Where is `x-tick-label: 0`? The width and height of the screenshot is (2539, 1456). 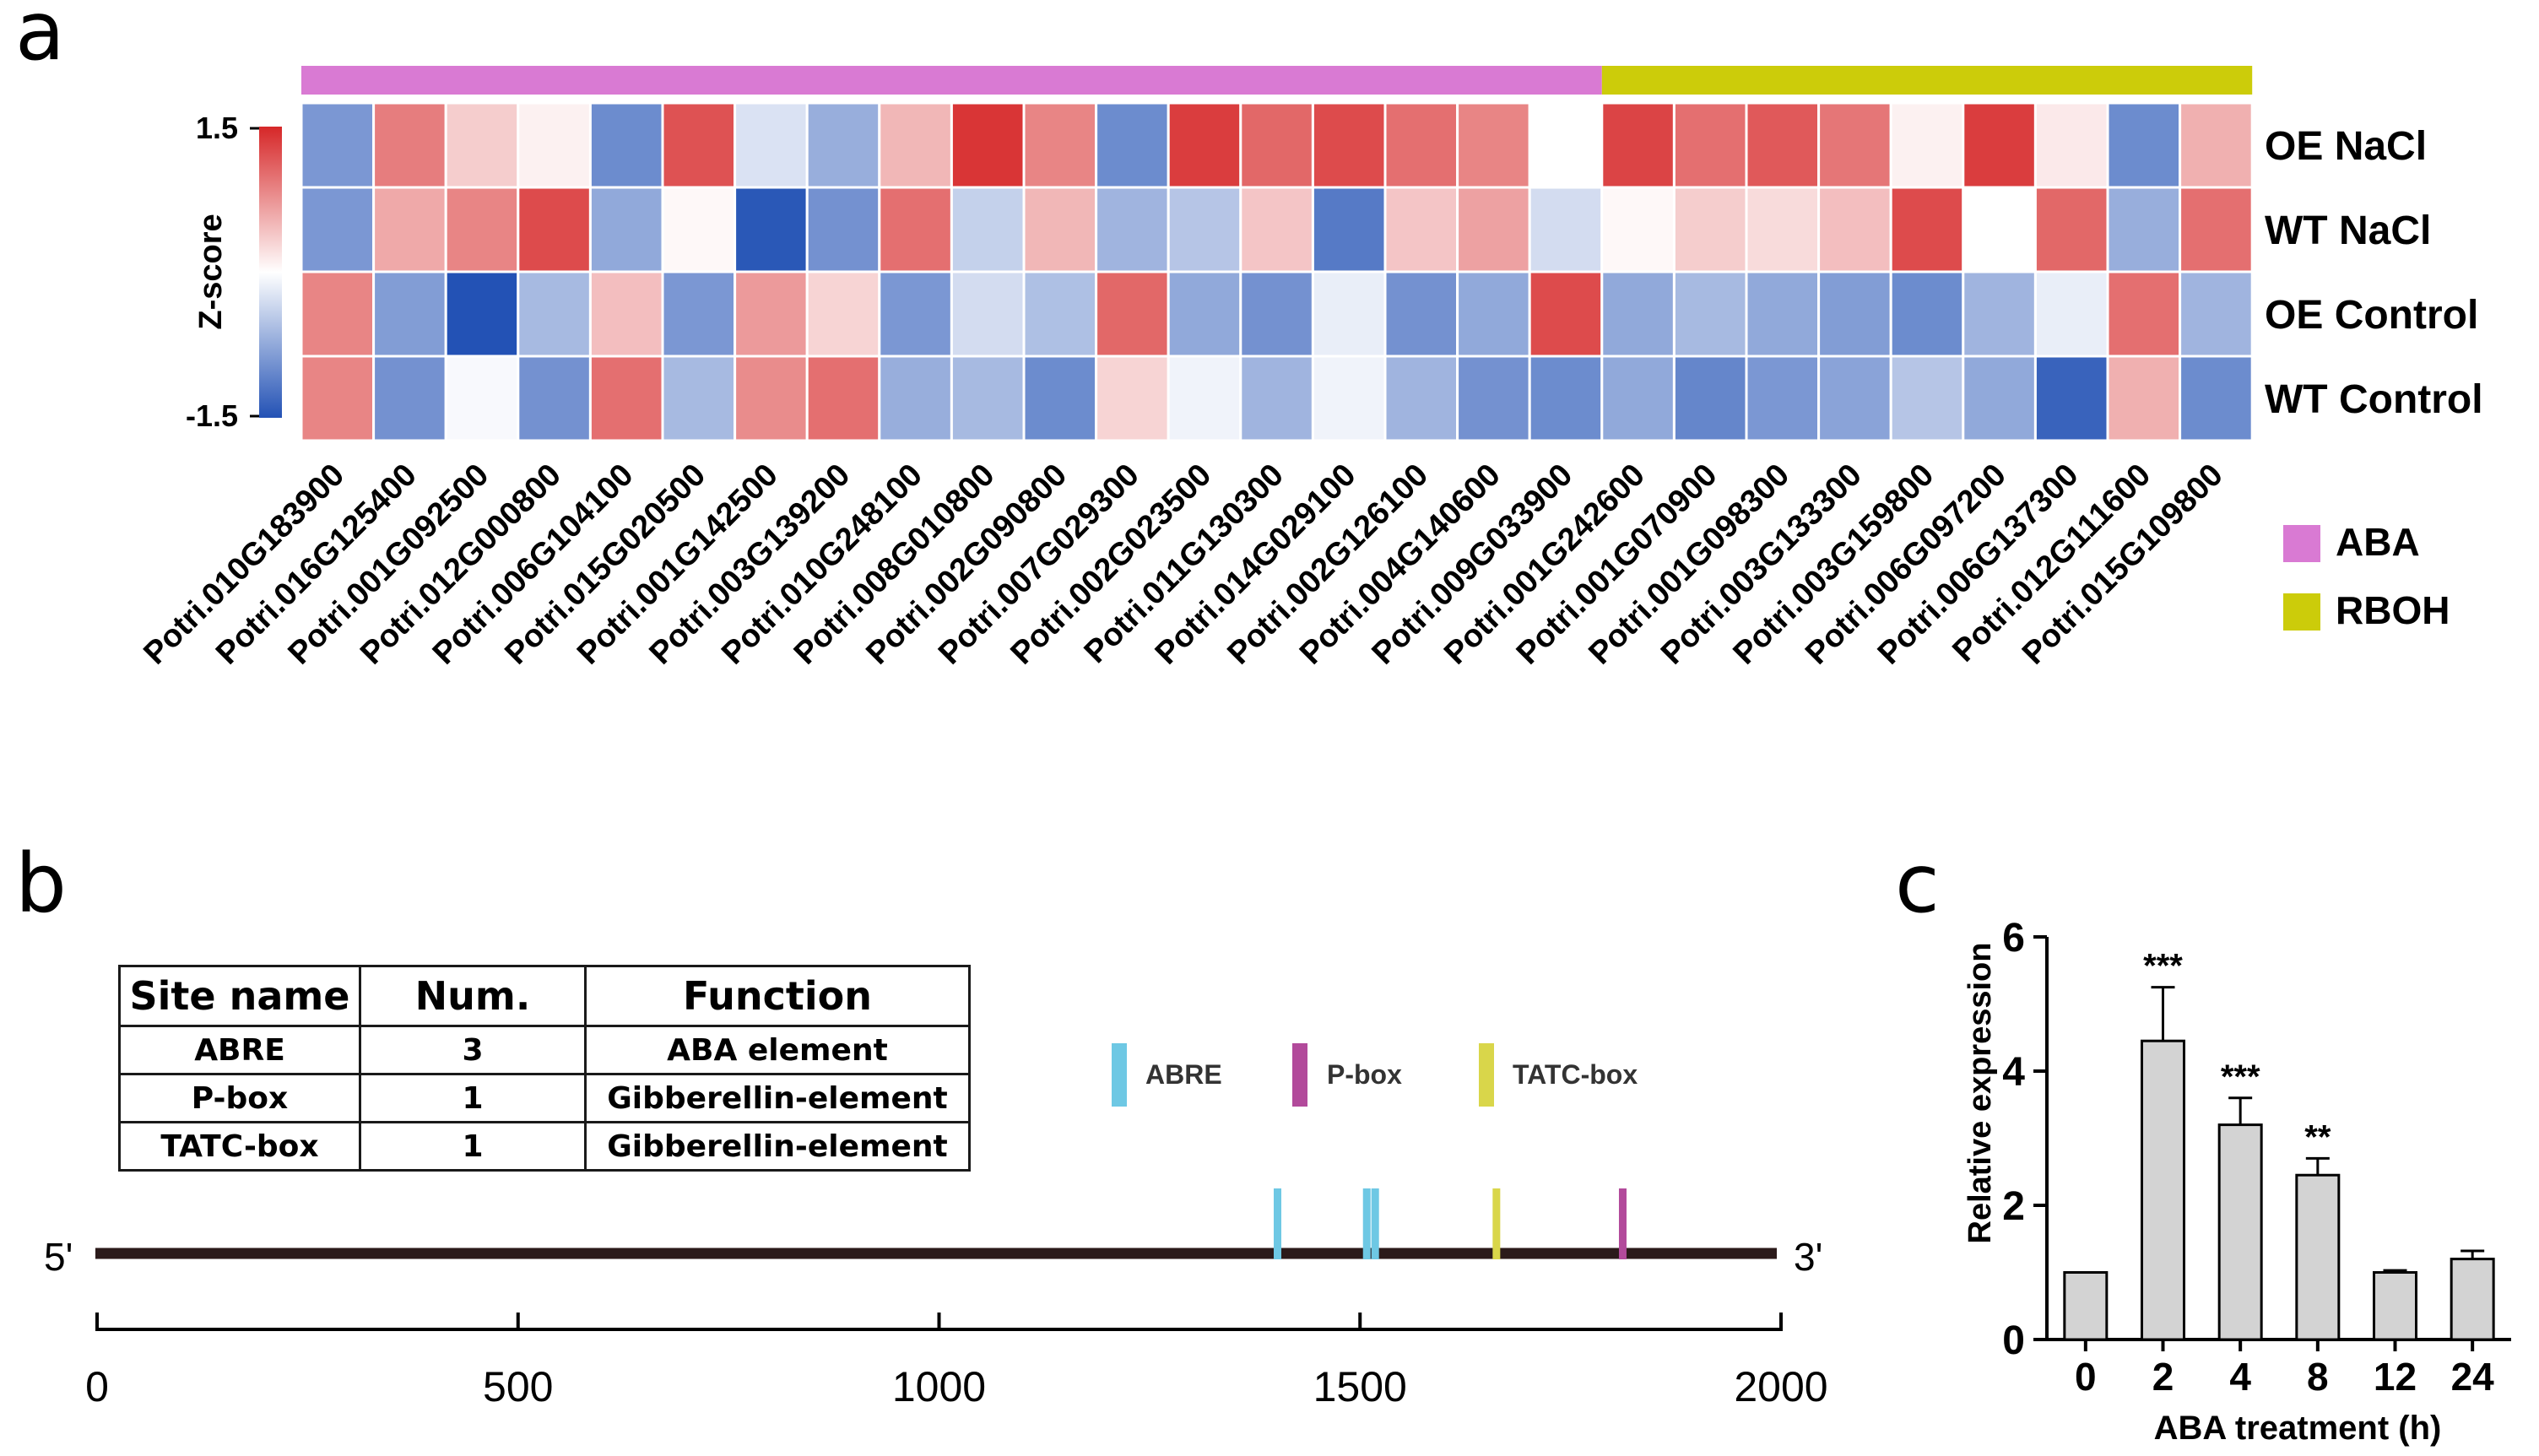
x-tick-label: 0 is located at coordinates (2086, 1377).